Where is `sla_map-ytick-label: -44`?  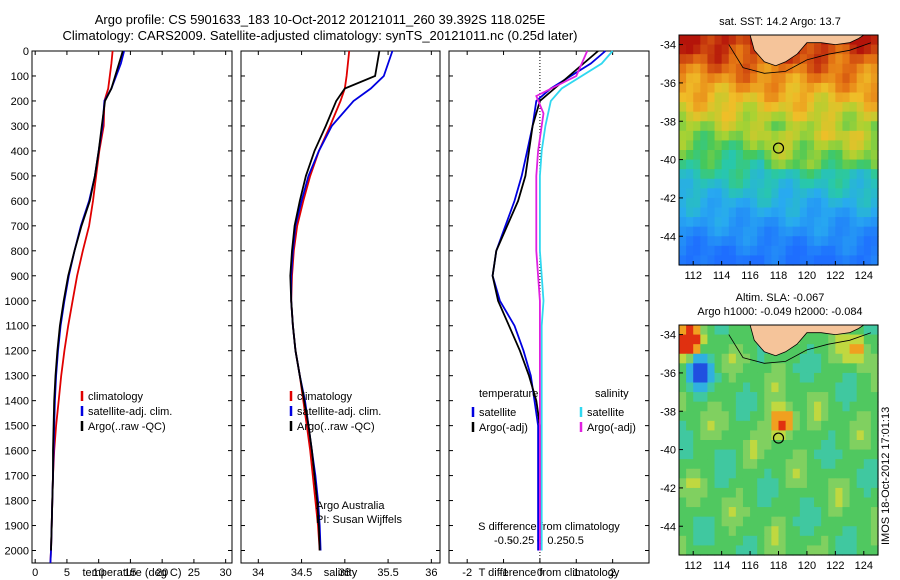
sla_map-ytick-label: -44 is located at coordinates (668, 527).